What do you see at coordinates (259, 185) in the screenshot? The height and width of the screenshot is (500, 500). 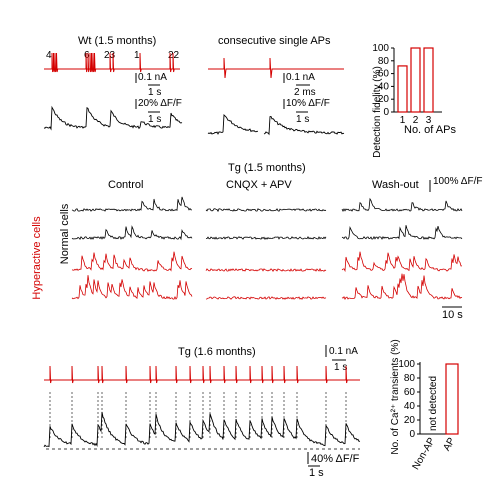 I see `condition-label-cnqx: CNQX + APV` at bounding box center [259, 185].